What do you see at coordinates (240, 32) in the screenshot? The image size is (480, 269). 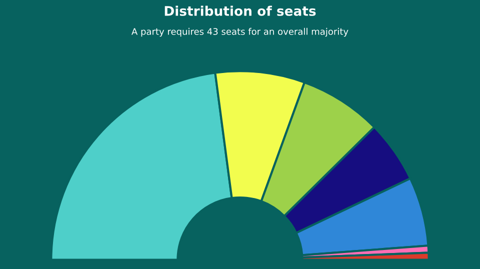 I see `chart-subtitle: A party requires 43 seats for an overall majority` at bounding box center [240, 32].